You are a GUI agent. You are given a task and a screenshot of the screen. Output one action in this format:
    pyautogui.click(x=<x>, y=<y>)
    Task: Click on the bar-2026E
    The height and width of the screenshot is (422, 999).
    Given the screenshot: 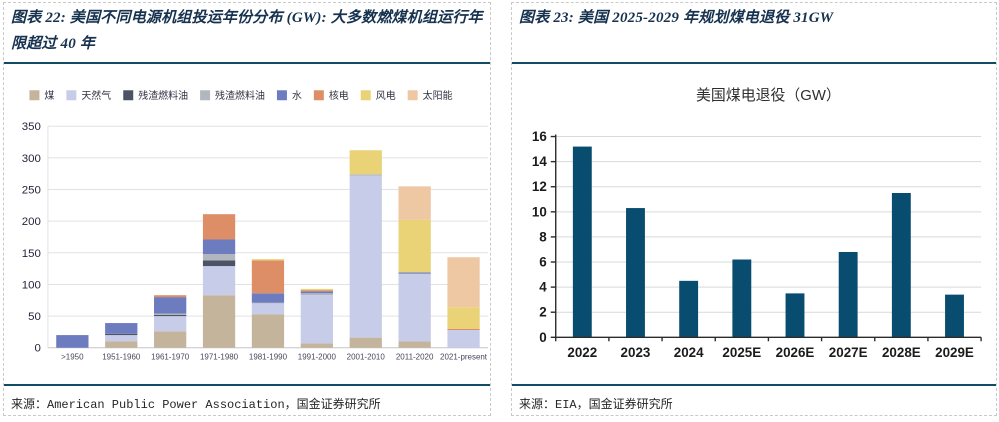 What is the action you would take?
    pyautogui.click(x=795, y=315)
    